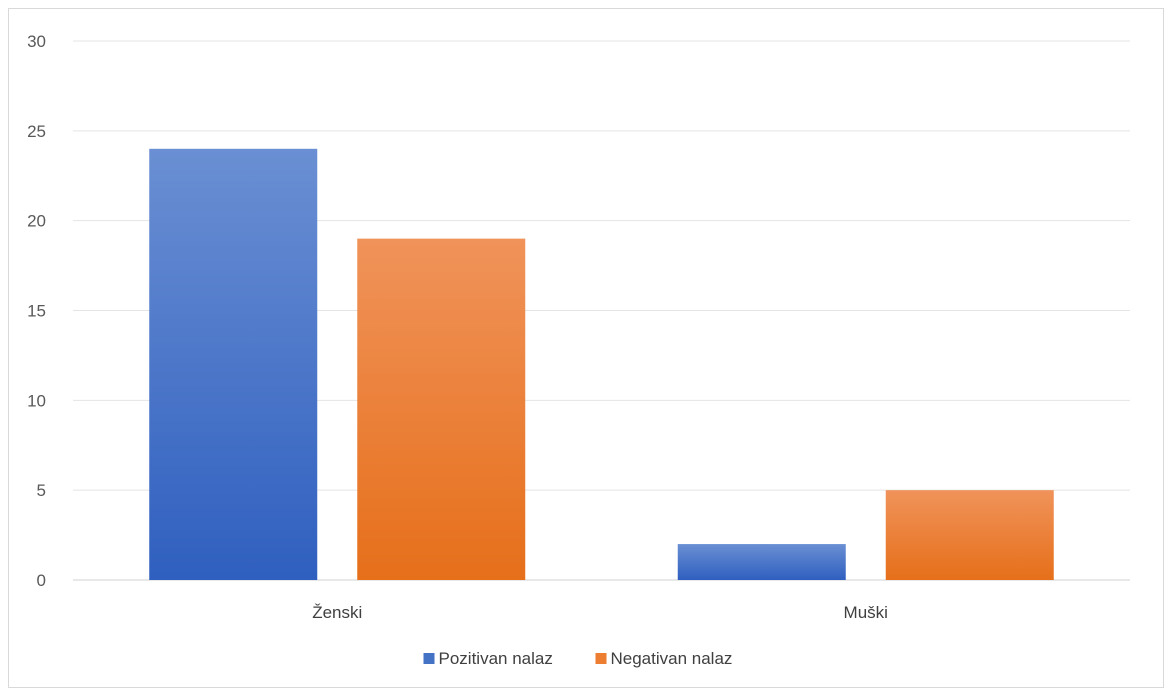 The width and height of the screenshot is (1173, 695). I want to click on legend: Pozitivan nalaz Negativan nalaz, so click(578, 658).